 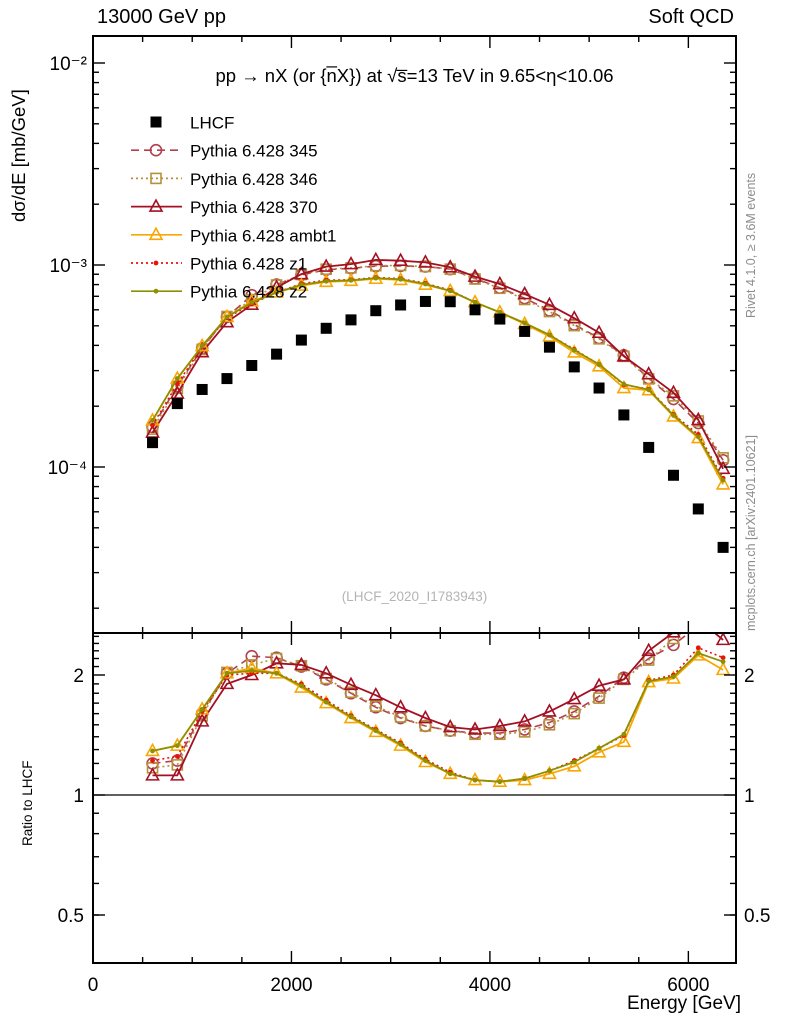 What do you see at coordinates (248, 292) in the screenshot?
I see `legend-label: Pythia 6.428 z2` at bounding box center [248, 292].